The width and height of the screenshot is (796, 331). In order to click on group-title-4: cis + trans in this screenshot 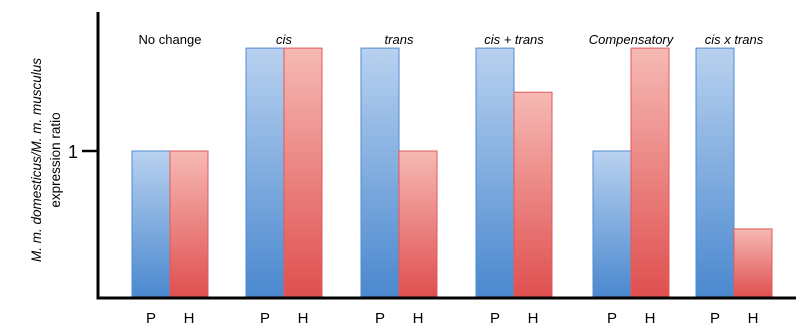, I will do `click(514, 39)`.